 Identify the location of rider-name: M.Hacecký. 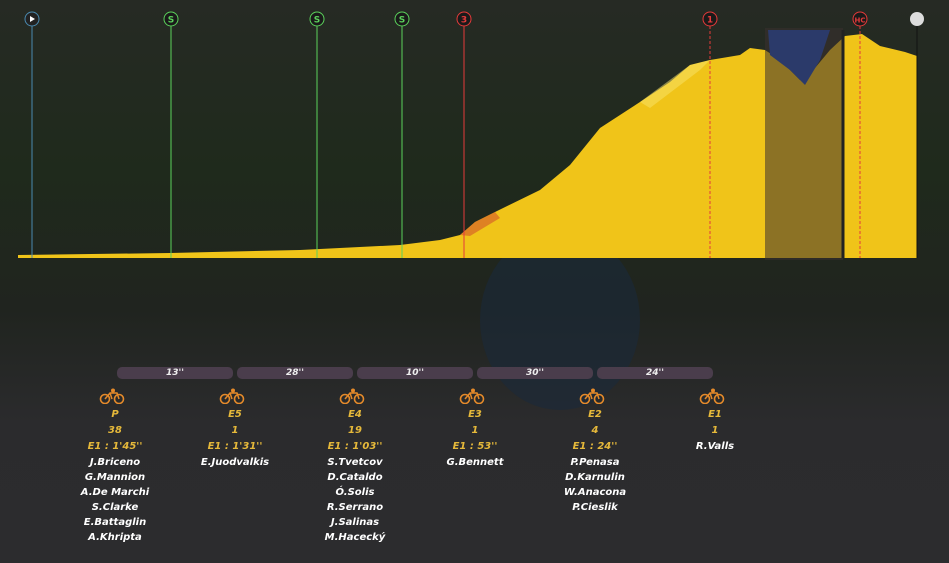
(355, 537).